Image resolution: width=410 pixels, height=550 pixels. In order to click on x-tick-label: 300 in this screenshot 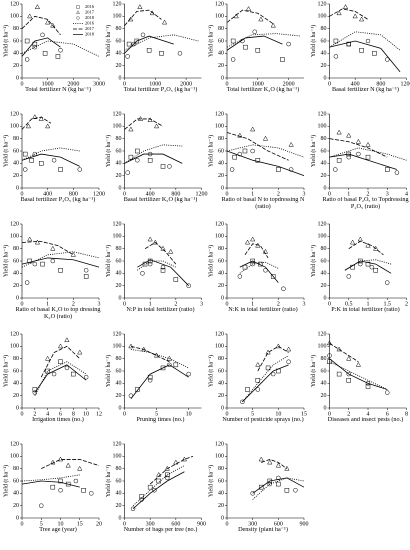, I will do `click(252, 524)`.